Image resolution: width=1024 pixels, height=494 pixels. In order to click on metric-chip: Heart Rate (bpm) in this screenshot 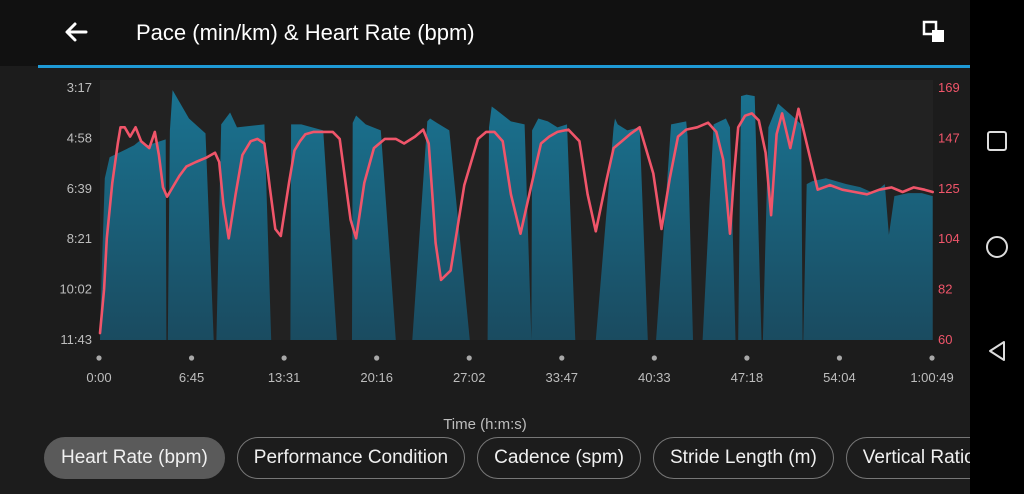, I will do `click(134, 458)`.